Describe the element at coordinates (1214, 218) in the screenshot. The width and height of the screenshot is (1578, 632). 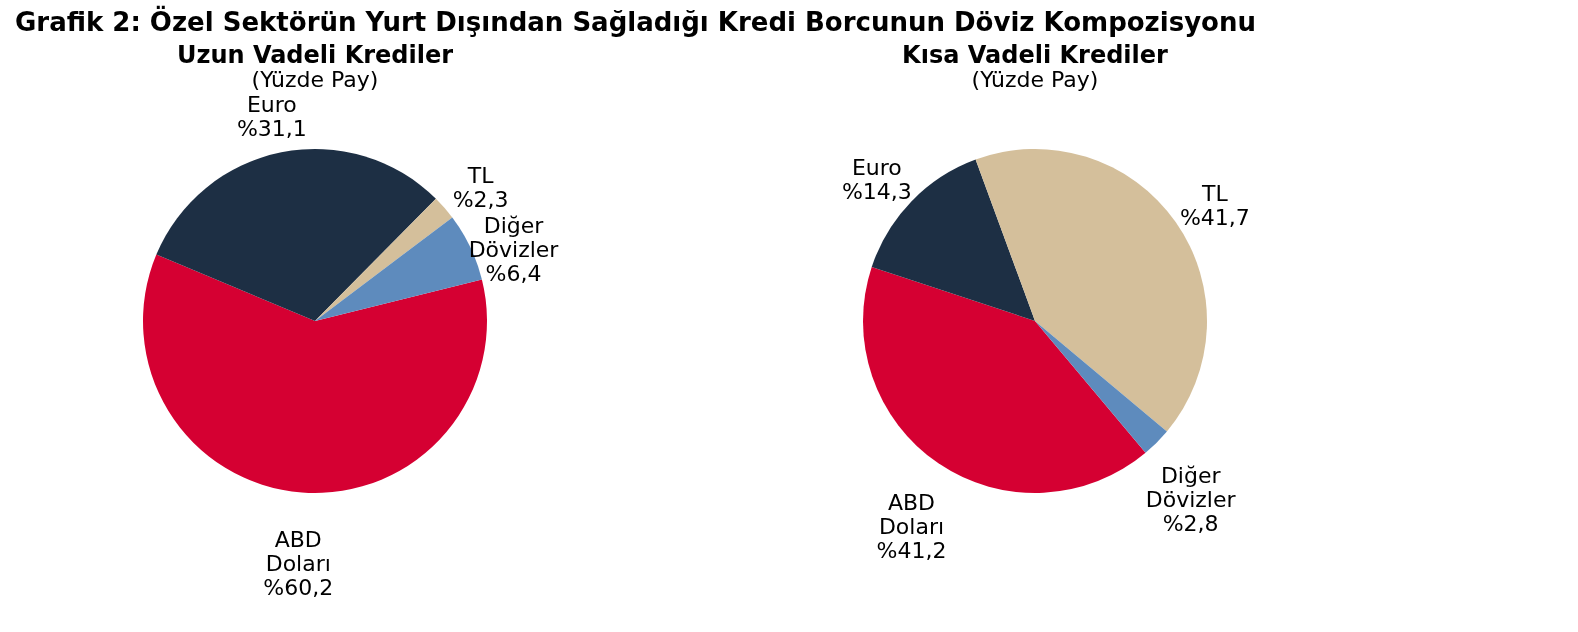
I see `data-label: %41,7` at that location.